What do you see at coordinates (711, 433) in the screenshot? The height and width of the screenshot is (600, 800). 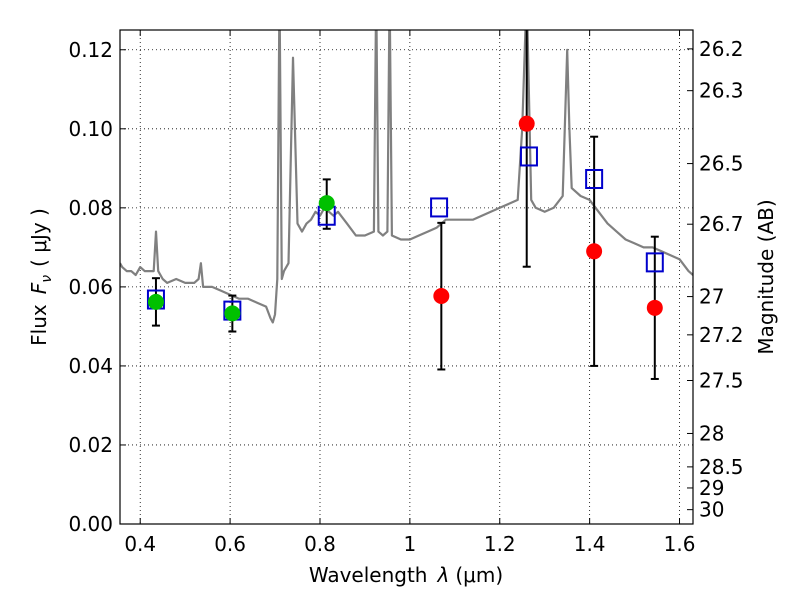 I see `y2-tick-label: 28` at bounding box center [711, 433].